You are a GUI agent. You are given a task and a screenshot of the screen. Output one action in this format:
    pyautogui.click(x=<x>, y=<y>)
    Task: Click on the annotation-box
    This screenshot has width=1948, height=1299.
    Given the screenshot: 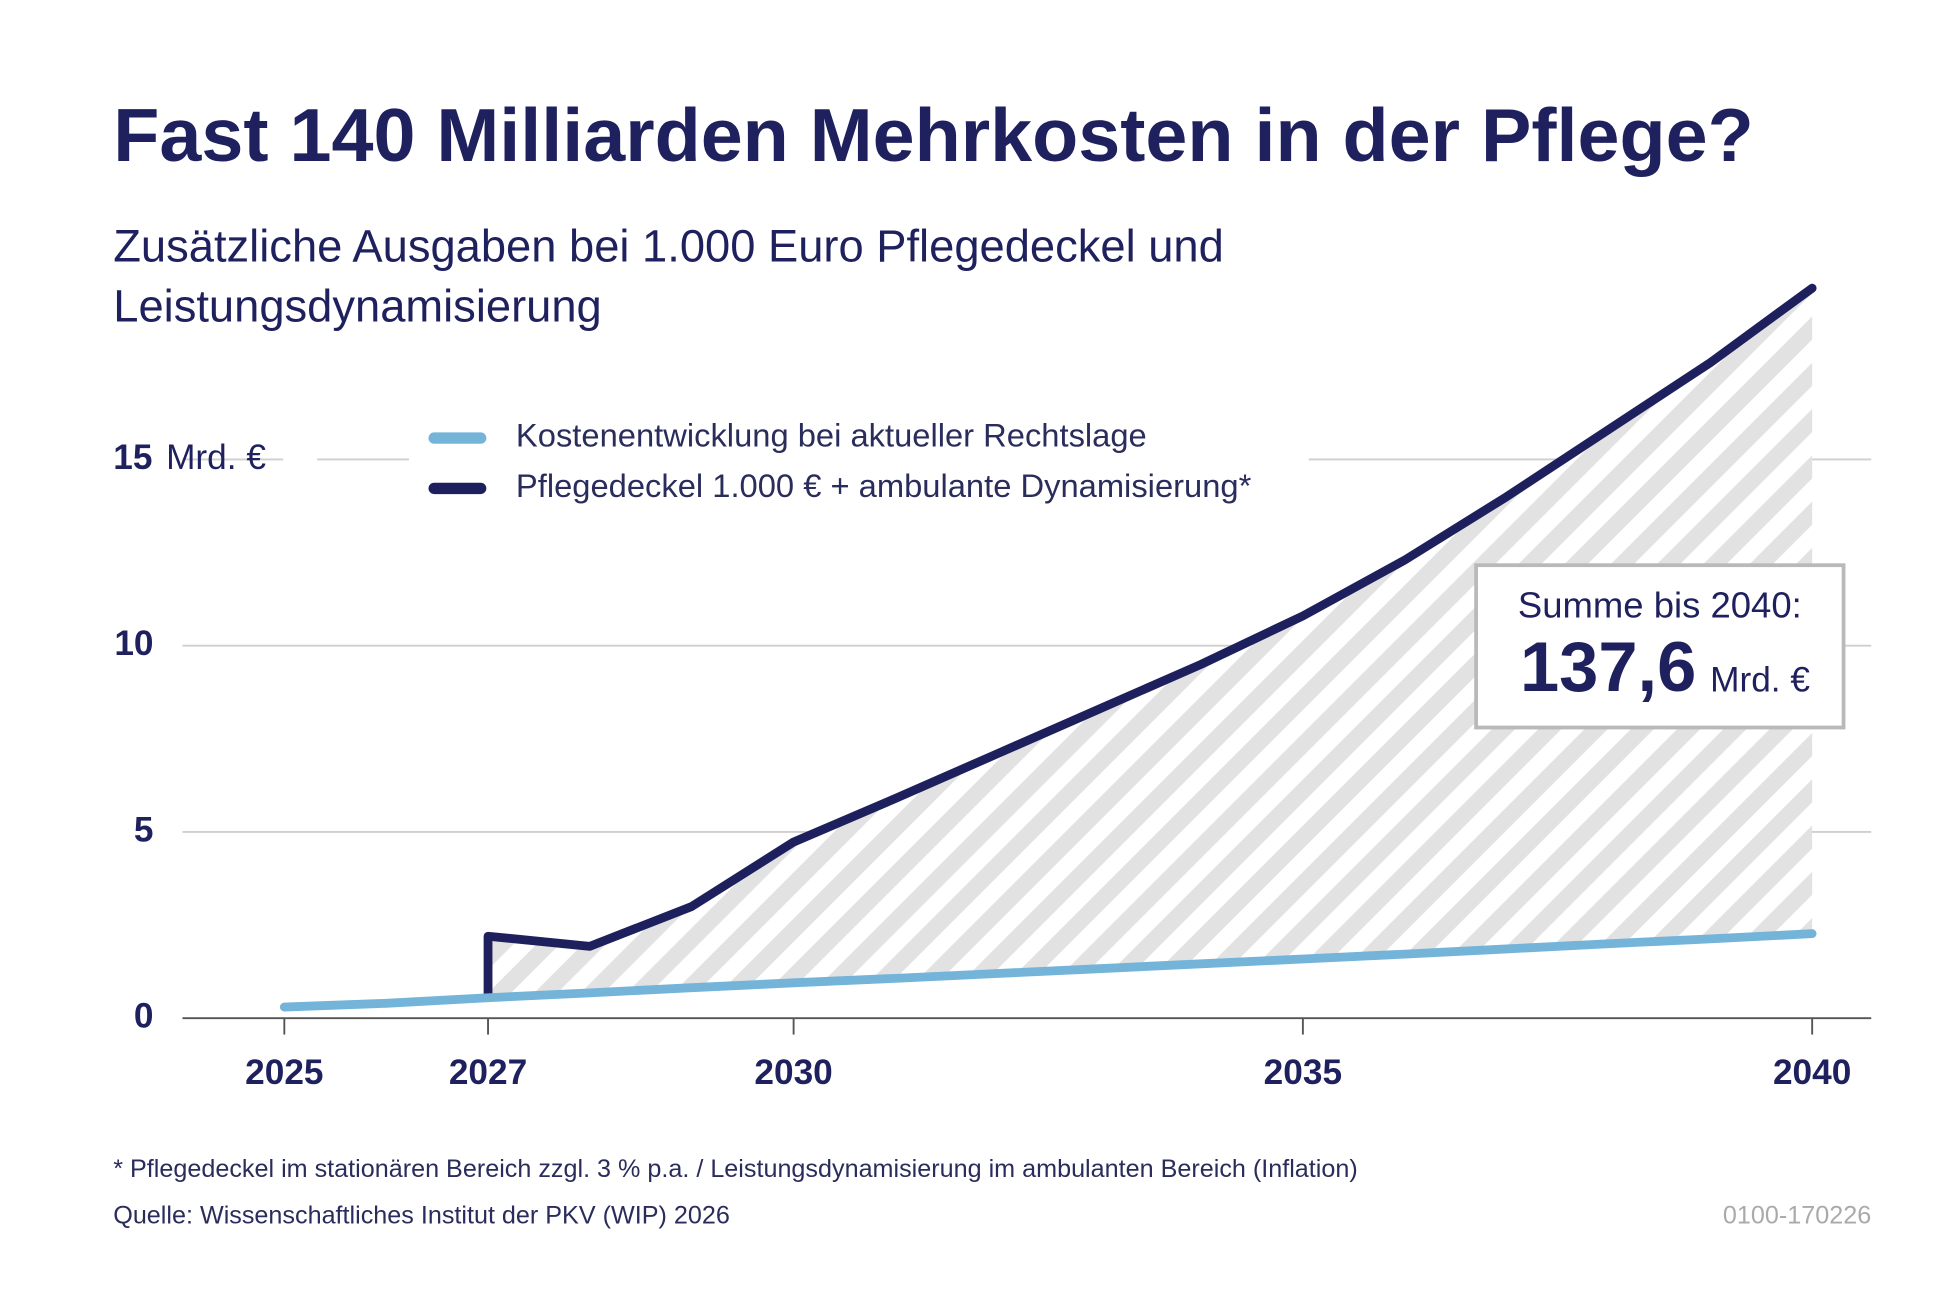 What is the action you would take?
    pyautogui.click(x=1660, y=646)
    